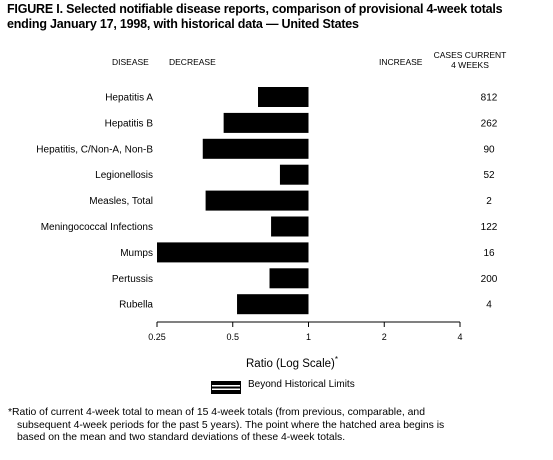 This screenshot has width=553, height=460. What do you see at coordinates (121, 201) in the screenshot?
I see `category-label-measles-total: Measles, Total` at bounding box center [121, 201].